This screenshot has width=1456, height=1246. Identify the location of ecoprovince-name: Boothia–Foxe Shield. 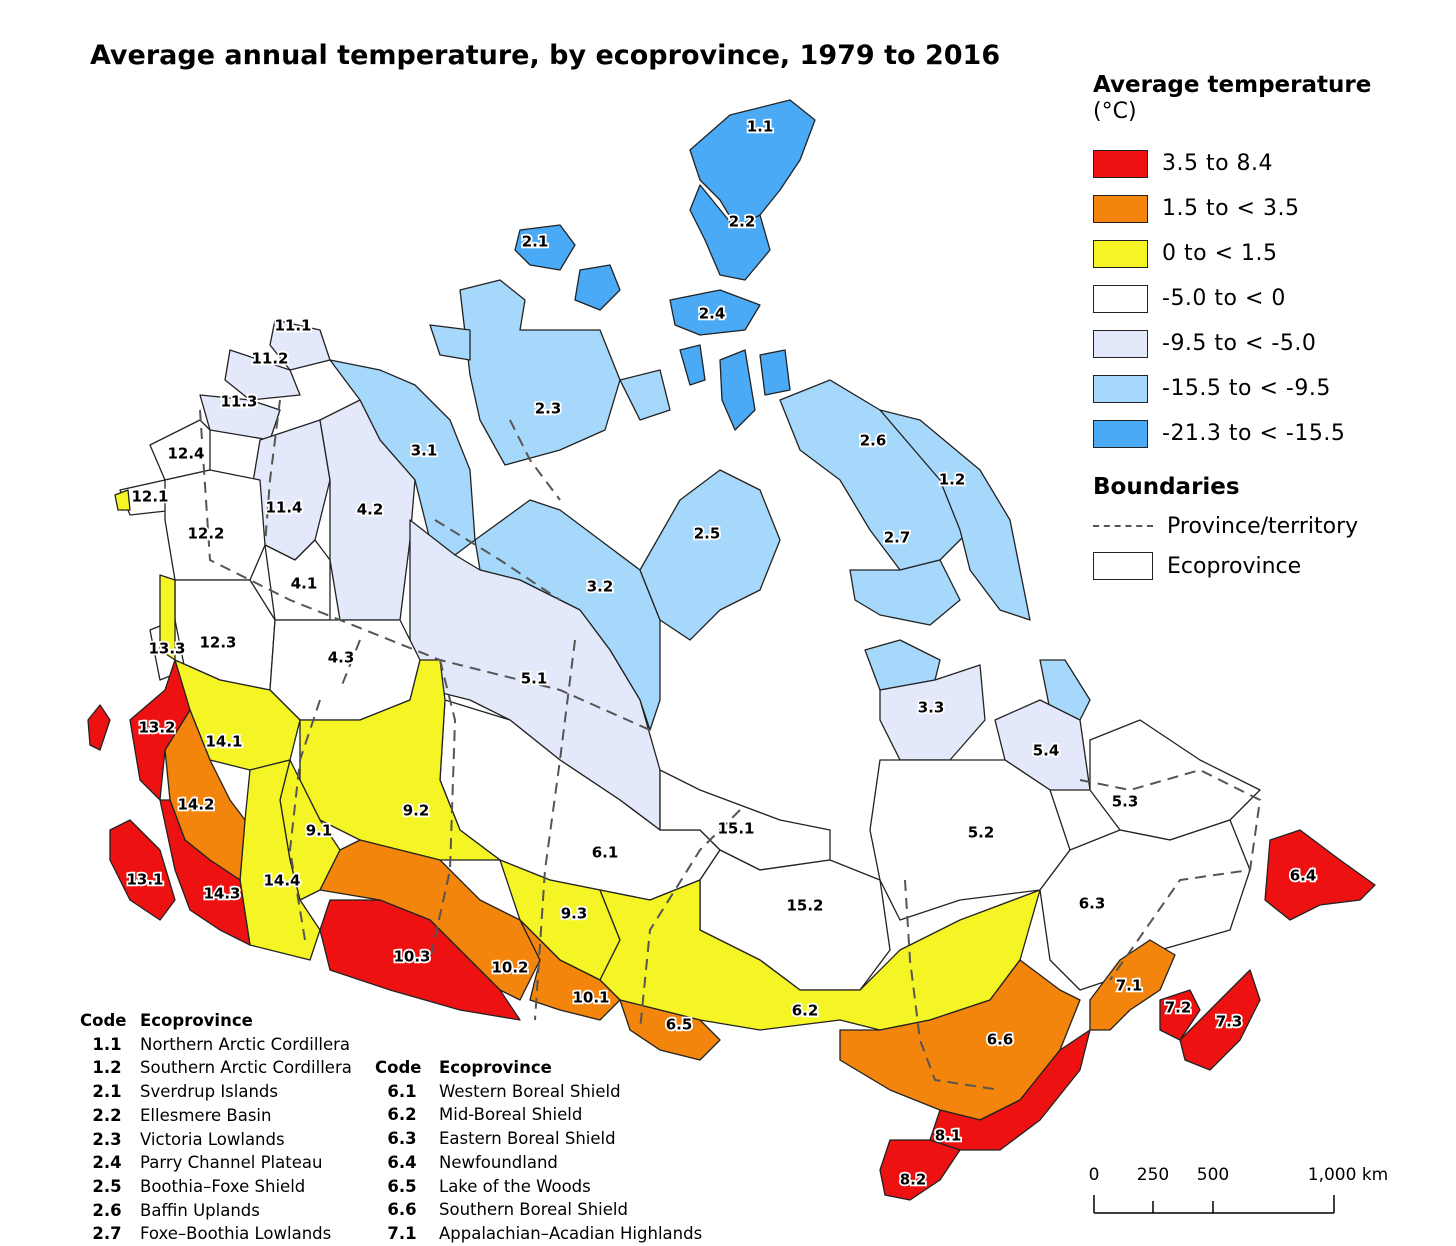
(223, 1186).